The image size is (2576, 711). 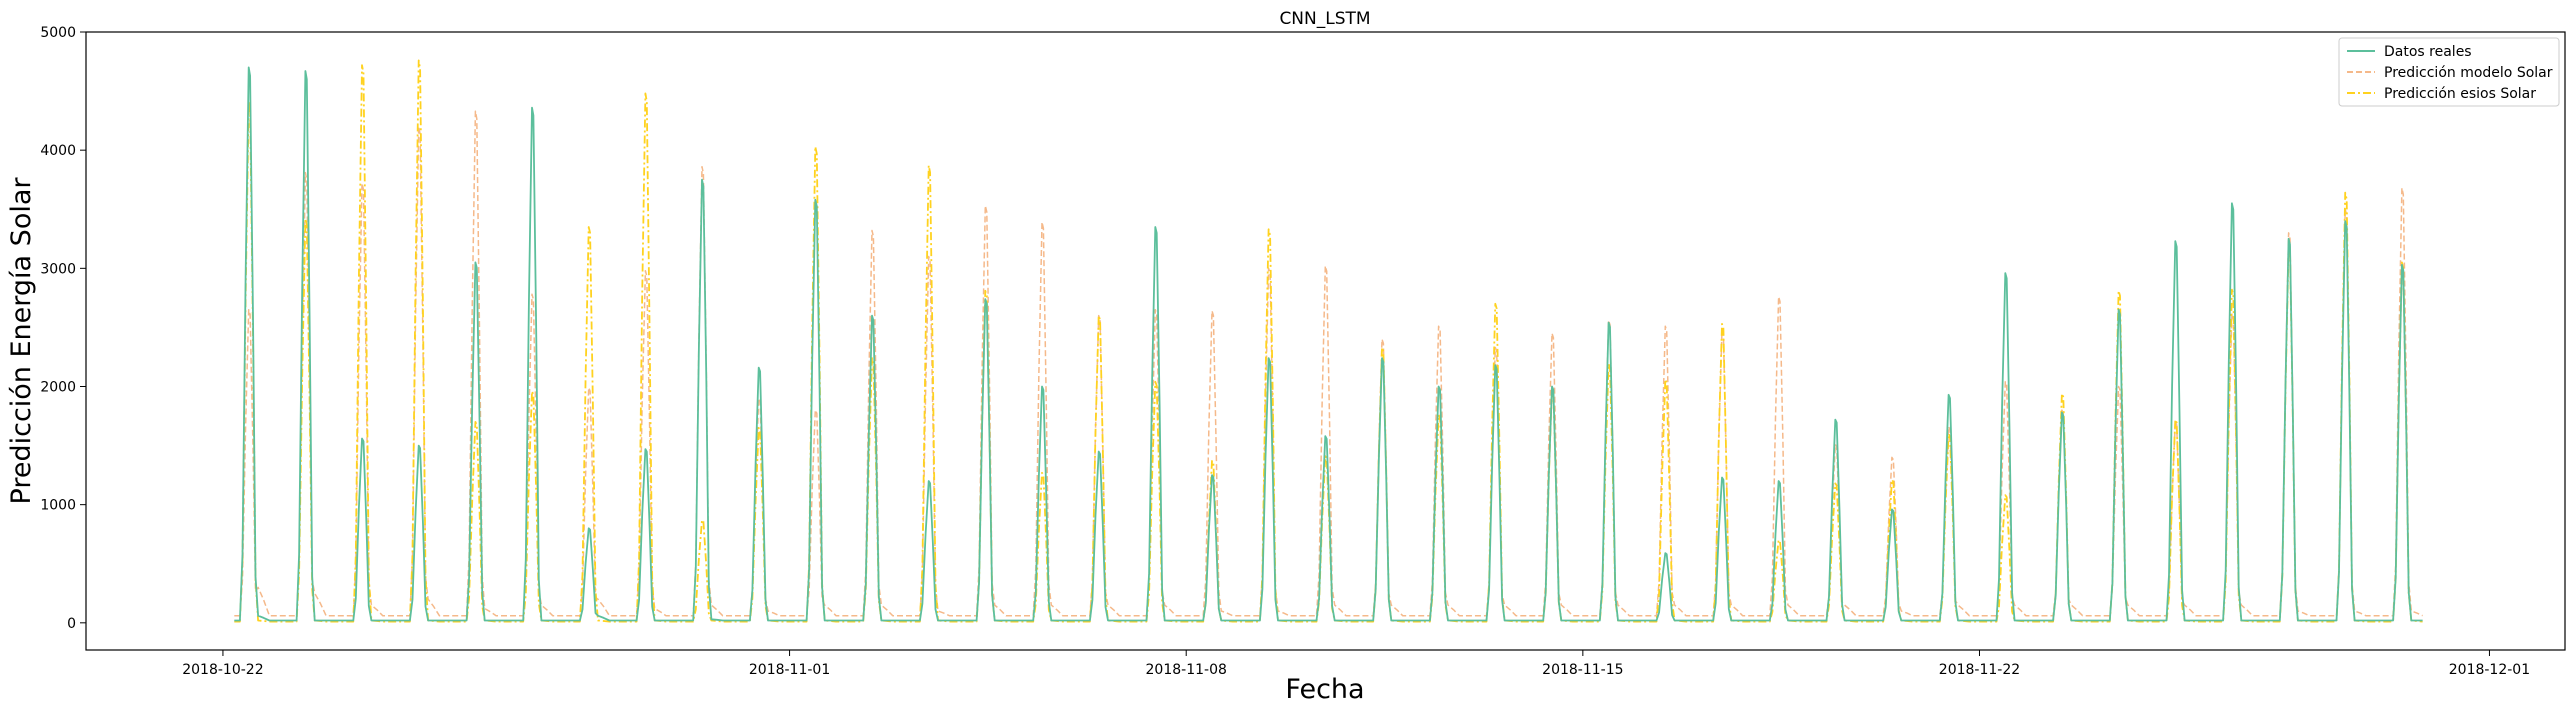 I want to click on legend-label-datos-reales: Datos reales, so click(x=2428, y=52).